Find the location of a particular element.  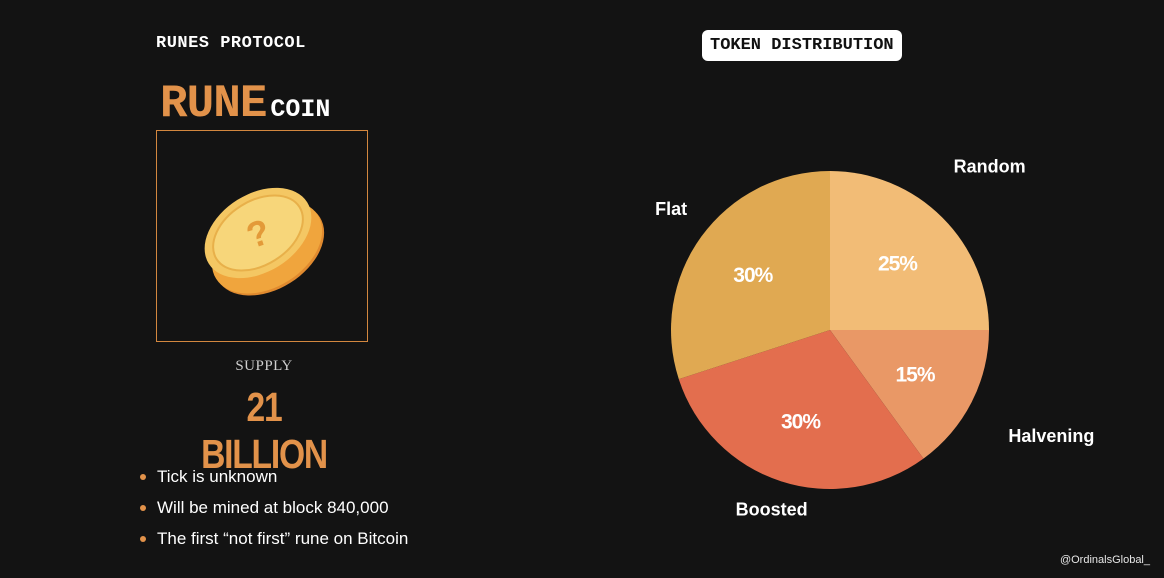

pie-slice-halvening is located at coordinates (909, 394).